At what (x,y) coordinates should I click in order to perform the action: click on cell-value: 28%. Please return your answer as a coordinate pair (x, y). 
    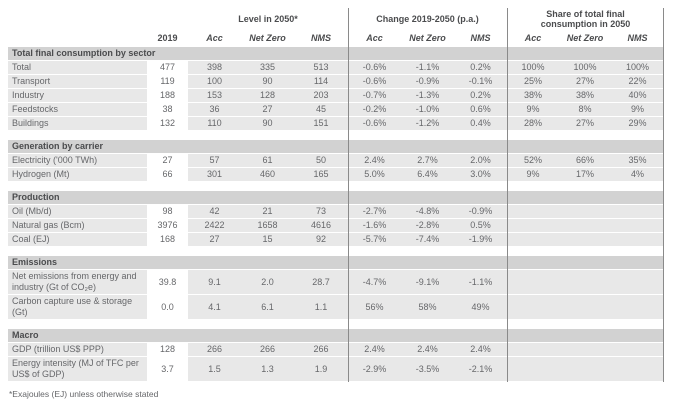
    Looking at the image, I should click on (533, 124).